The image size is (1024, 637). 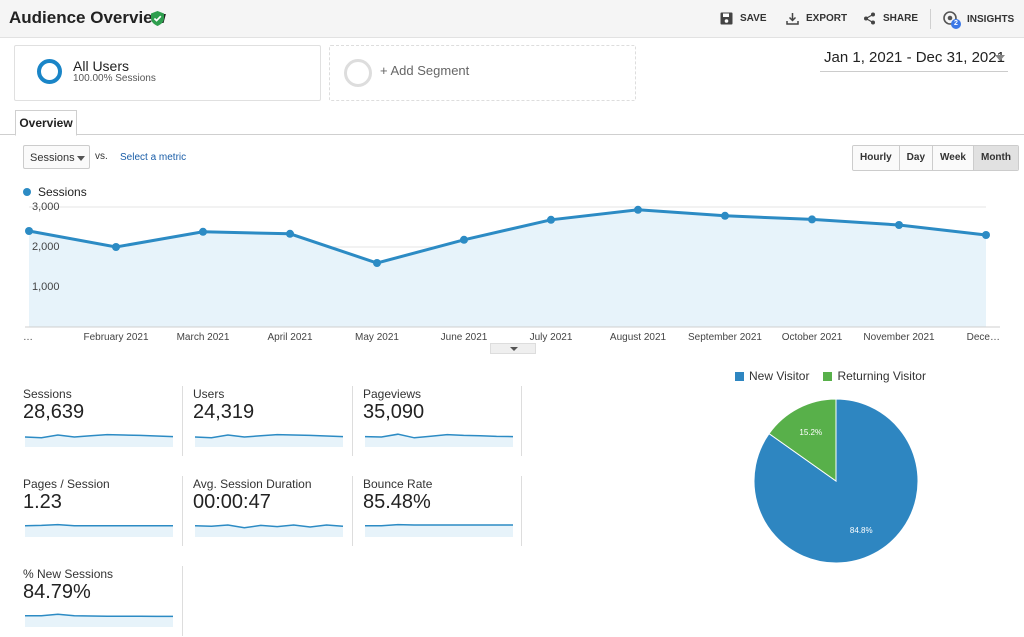 I want to click on week-button: Week, so click(x=953, y=158).